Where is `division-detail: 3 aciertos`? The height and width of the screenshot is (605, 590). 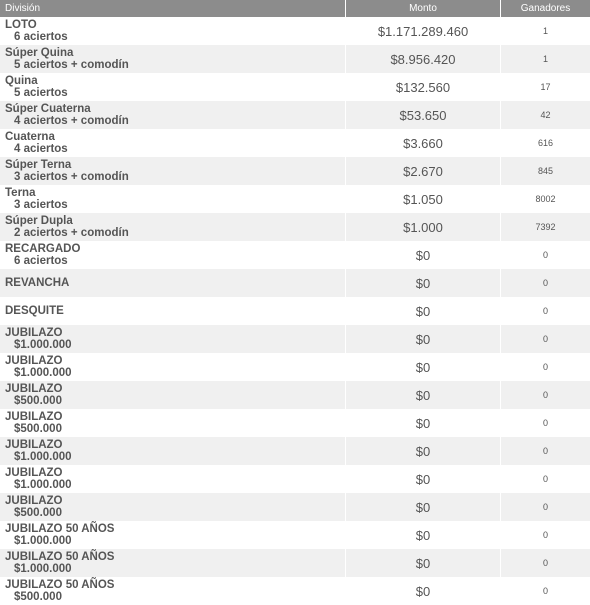 division-detail: 3 aciertos is located at coordinates (41, 205).